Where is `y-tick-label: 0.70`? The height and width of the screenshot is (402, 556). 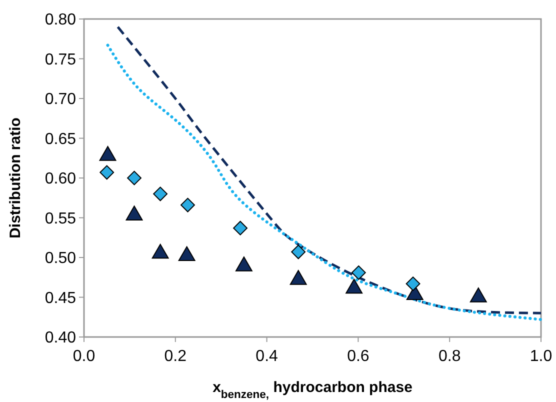
y-tick-label: 0.70 is located at coordinates (60, 99).